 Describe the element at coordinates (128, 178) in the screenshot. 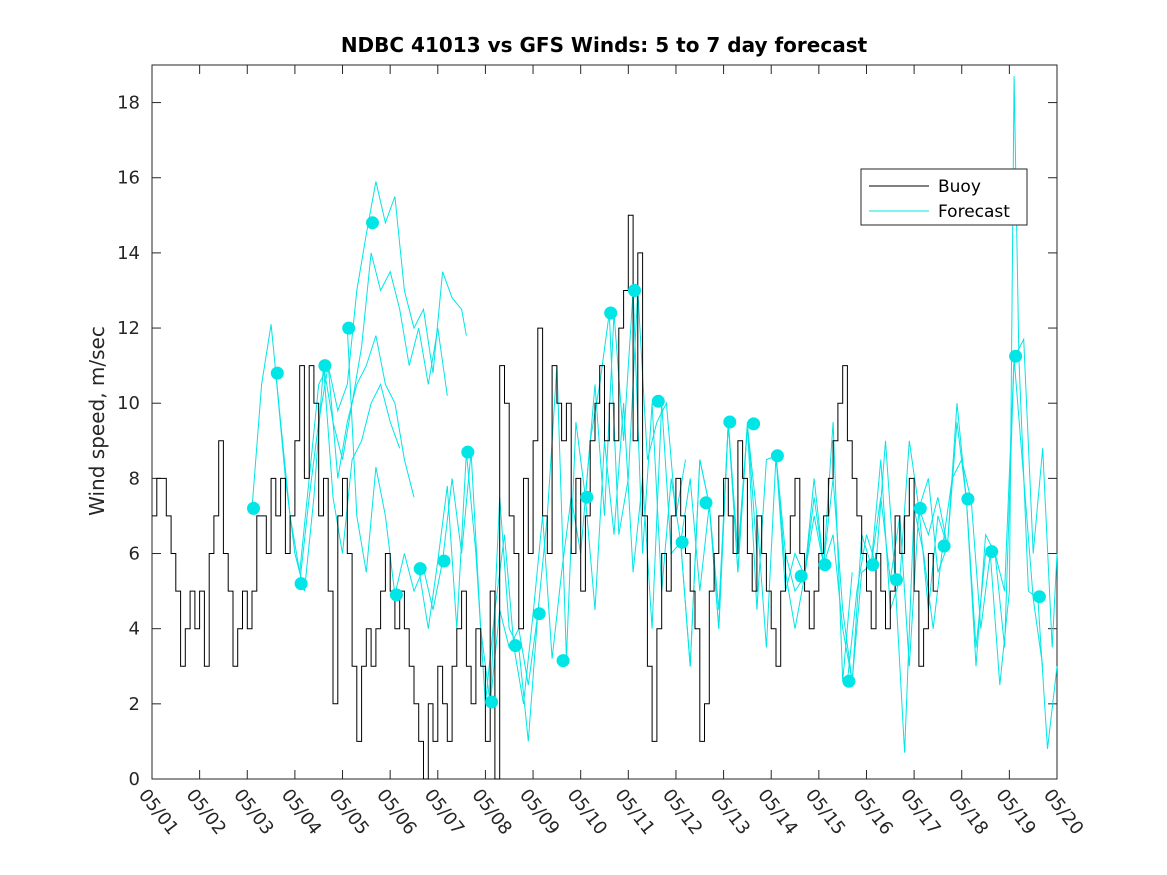

I see `y-tick-label: 16` at that location.